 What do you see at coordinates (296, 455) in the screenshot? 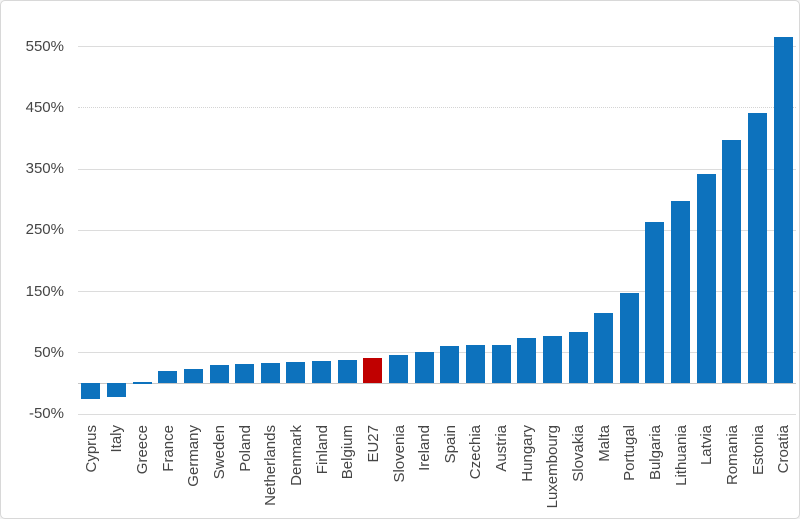
I see `x-axis-tick-label: Denmark` at bounding box center [296, 455].